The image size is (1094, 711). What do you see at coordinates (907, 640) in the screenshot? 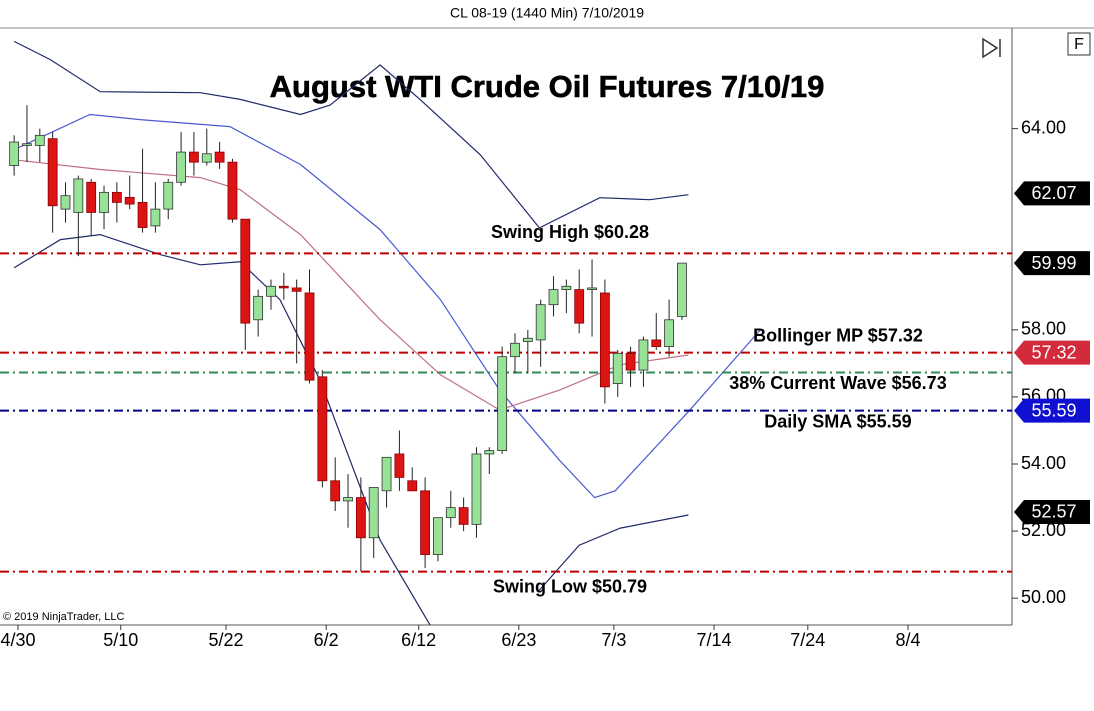
I see `x-tick-label: 8/4` at bounding box center [907, 640].